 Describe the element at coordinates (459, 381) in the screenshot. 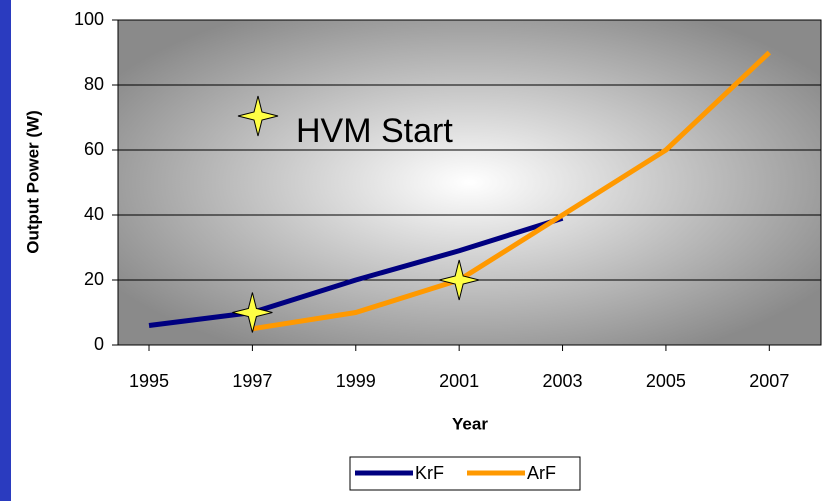

I see `x-tick-label: 2001` at that location.